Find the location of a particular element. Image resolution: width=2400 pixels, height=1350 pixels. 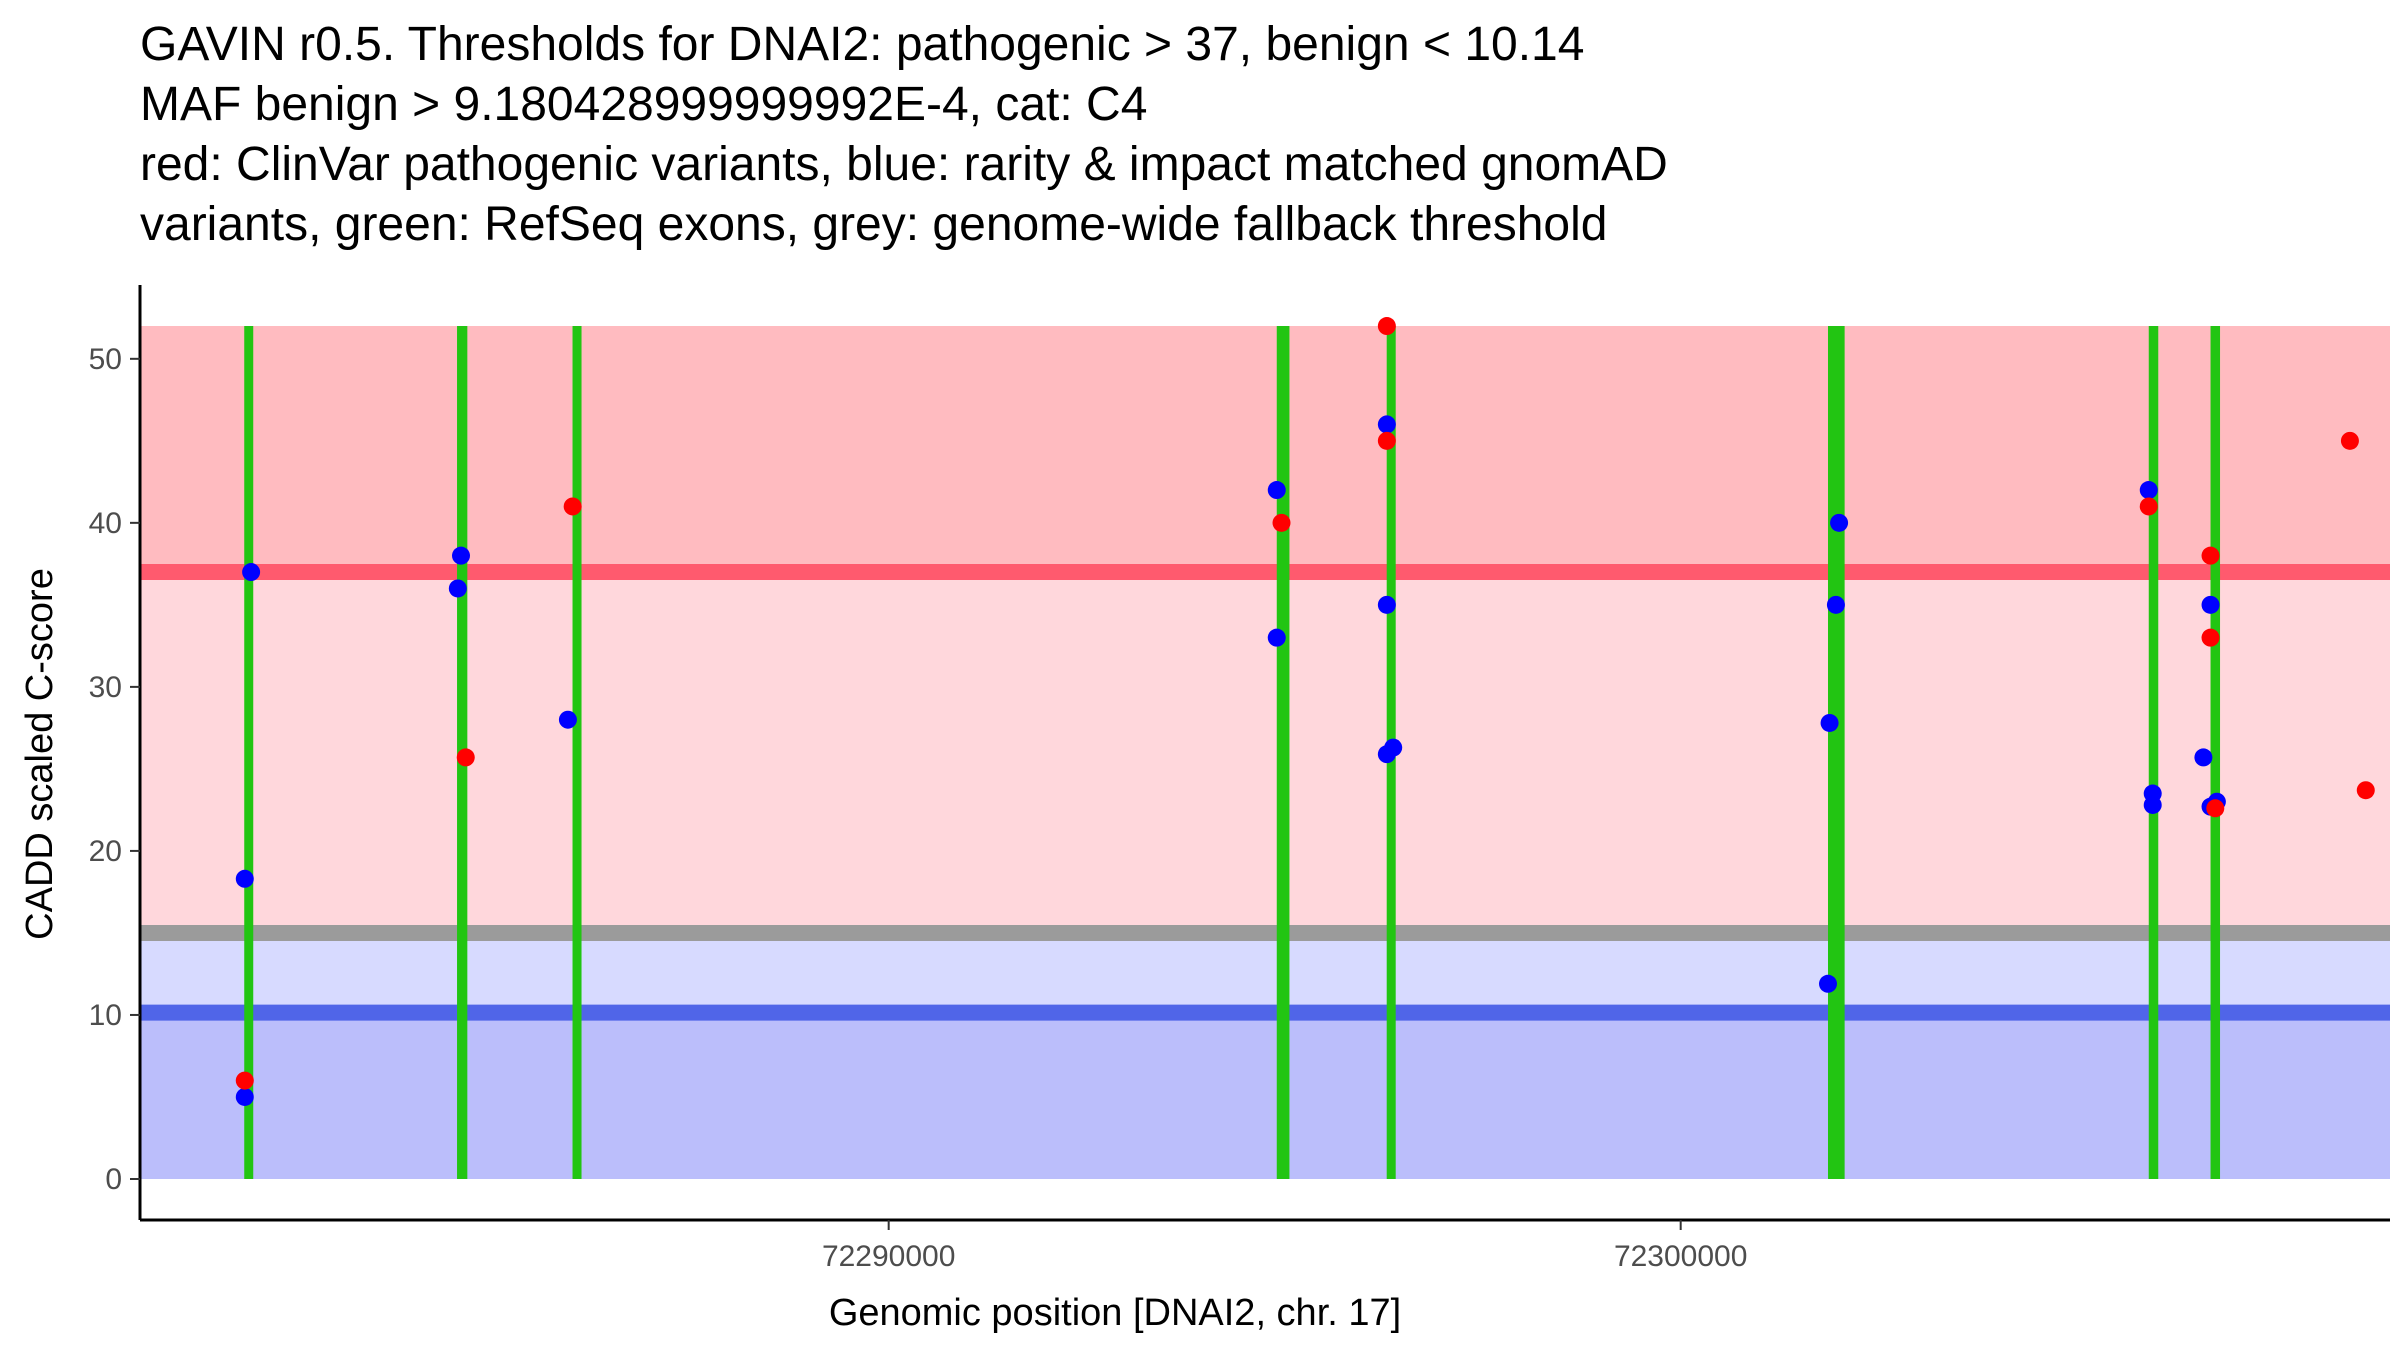

y-tick-label: 30 is located at coordinates (105, 687).